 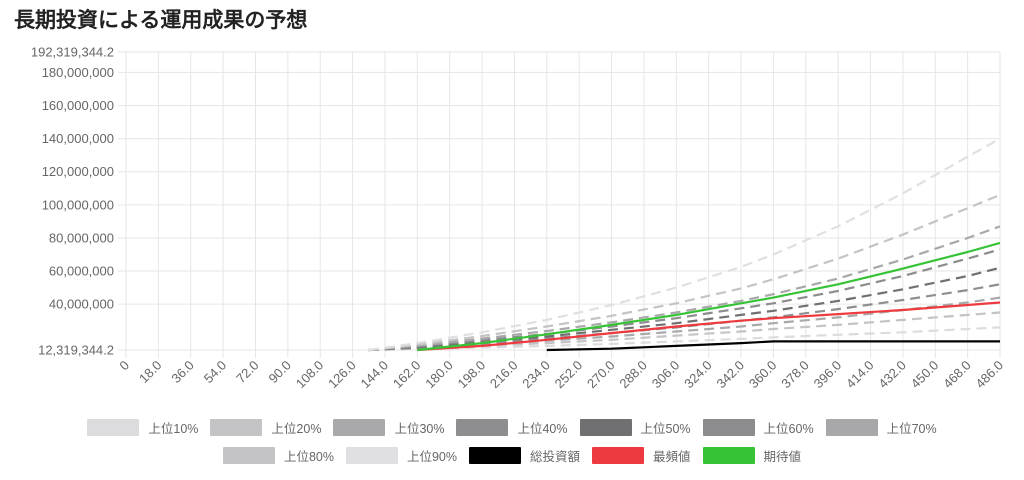 What do you see at coordinates (407, 375) in the screenshot?
I see `svg-text: 162.0` at bounding box center [407, 375].